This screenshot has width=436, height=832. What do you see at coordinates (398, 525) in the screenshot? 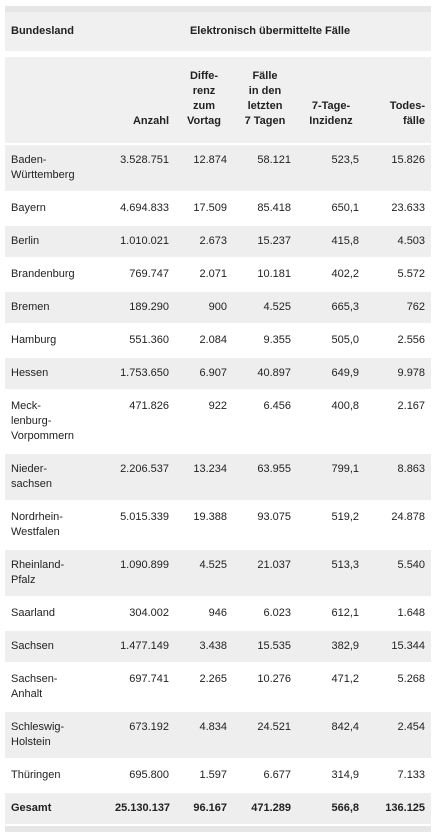
I see `value-cell: 24.878` at bounding box center [398, 525].